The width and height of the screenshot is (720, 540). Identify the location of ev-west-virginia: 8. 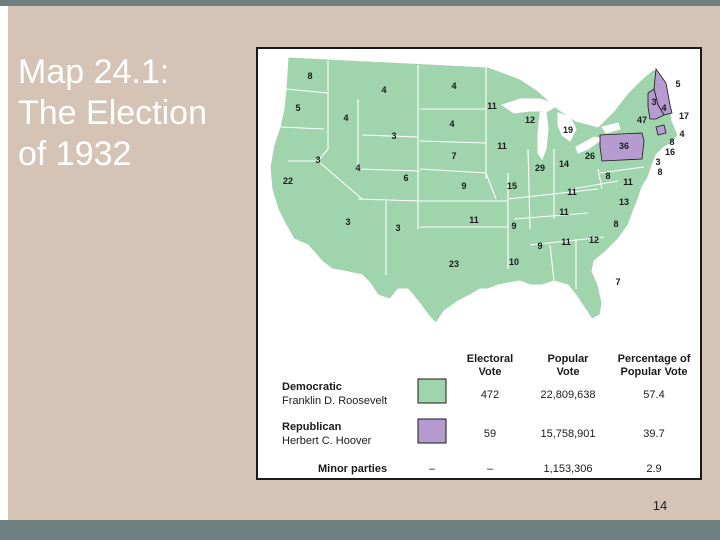
(607, 176).